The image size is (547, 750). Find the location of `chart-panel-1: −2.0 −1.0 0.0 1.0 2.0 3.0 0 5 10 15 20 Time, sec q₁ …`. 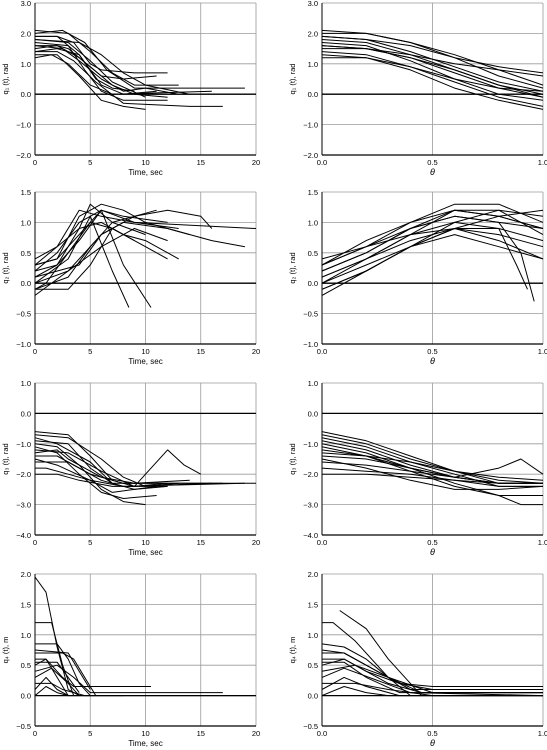

chart-panel-1: −2.0 −1.0 0.0 1.0 2.0 3.0 0 5 10 15 20 Time, sec q₁ … is located at coordinates (130, 88).